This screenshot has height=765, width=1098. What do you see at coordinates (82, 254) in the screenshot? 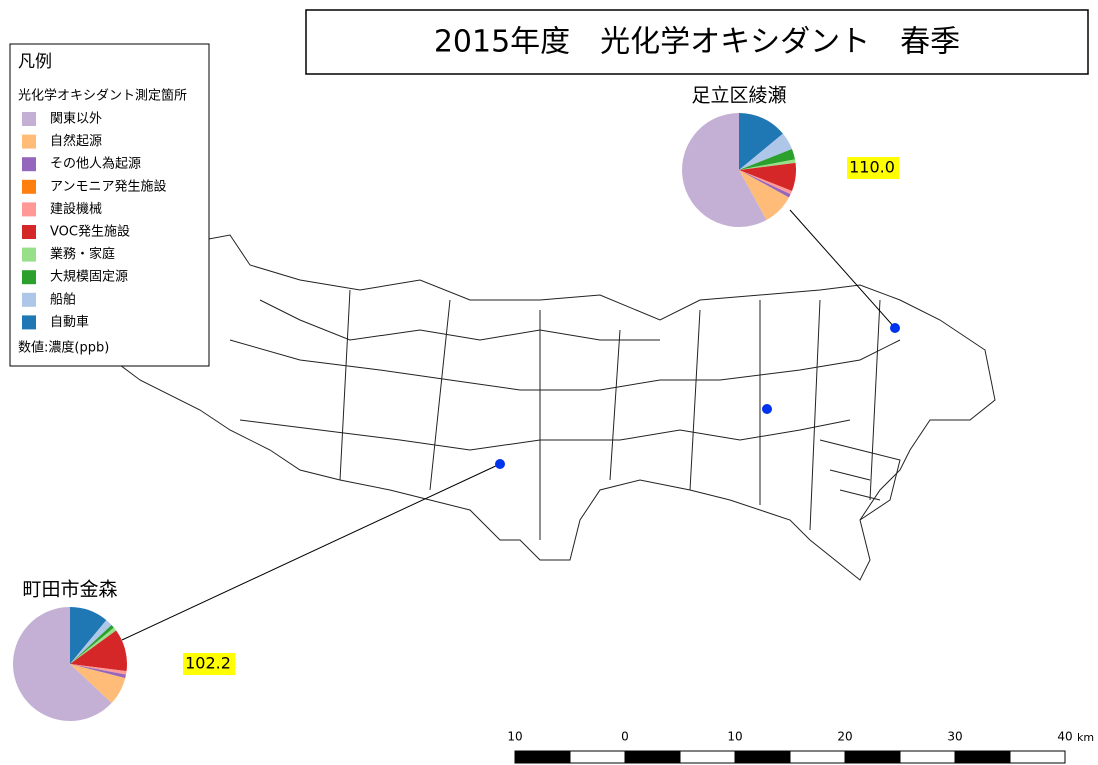
I see `legend-label: 業務・家庭` at bounding box center [82, 254].